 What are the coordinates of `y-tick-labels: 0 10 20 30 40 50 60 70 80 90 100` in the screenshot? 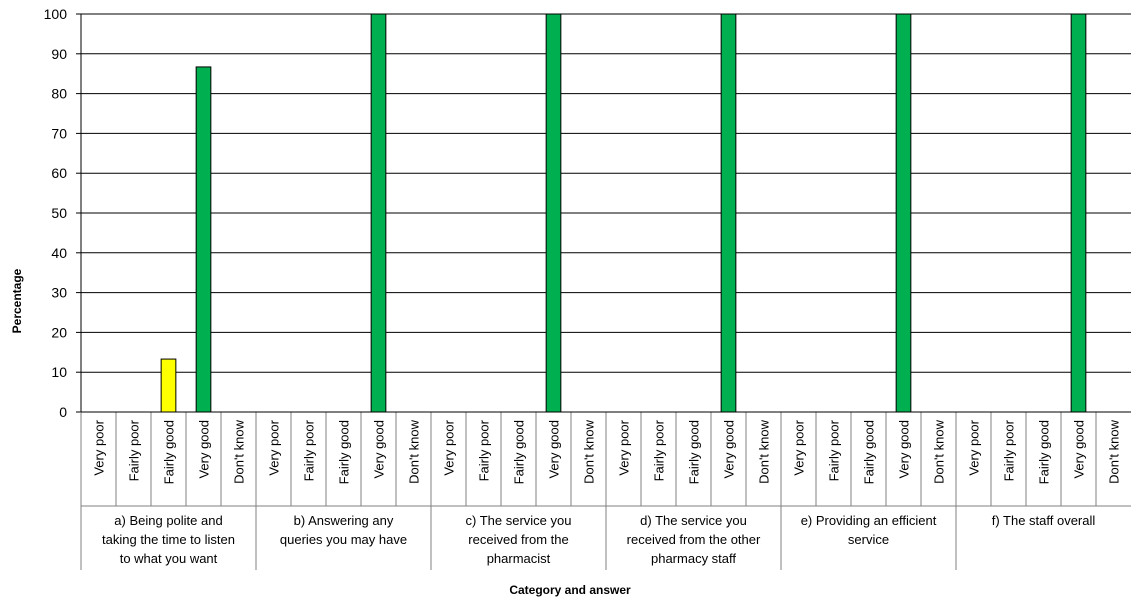 It's located at (56, 213).